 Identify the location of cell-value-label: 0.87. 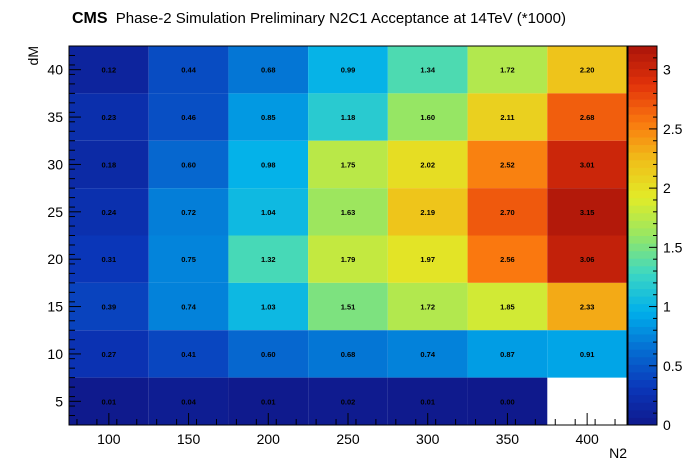
(507, 354).